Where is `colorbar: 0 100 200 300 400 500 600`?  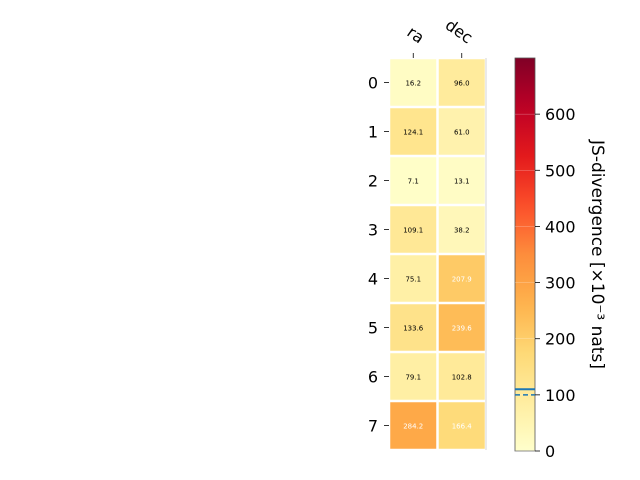
colorbar: 0 100 200 300 400 500 600 is located at coordinates (545, 259).